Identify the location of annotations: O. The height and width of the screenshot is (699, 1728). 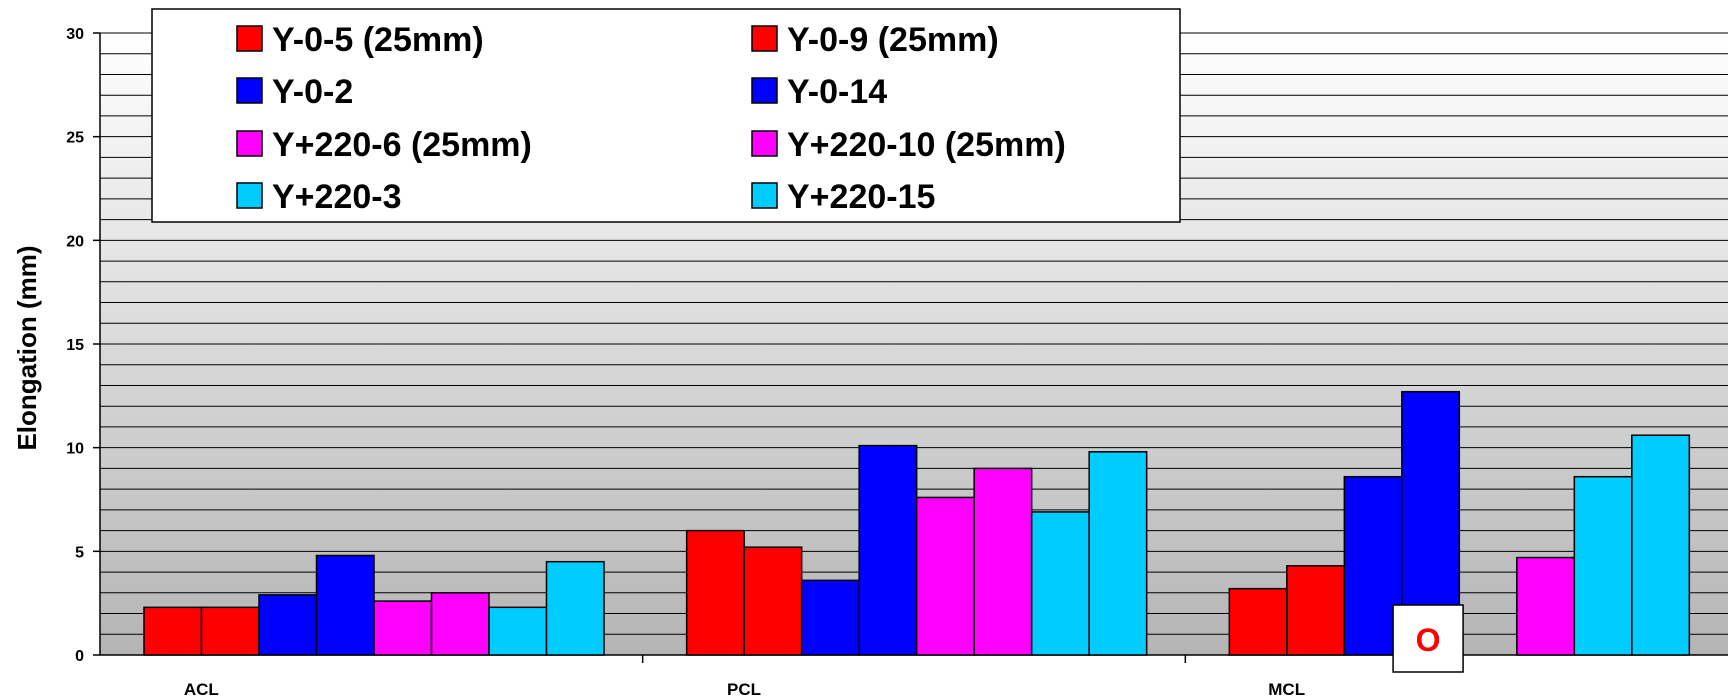
(1428, 638).